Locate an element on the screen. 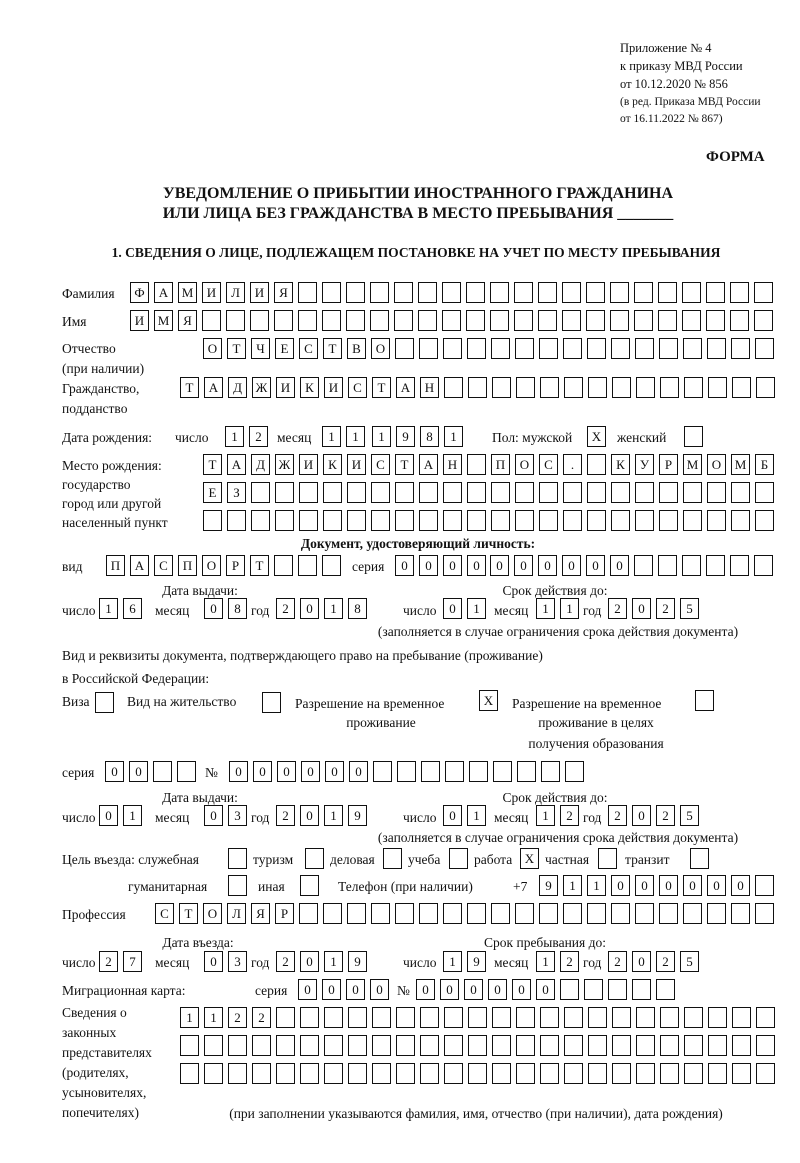  cell-doc-kind: А is located at coordinates (139, 565).